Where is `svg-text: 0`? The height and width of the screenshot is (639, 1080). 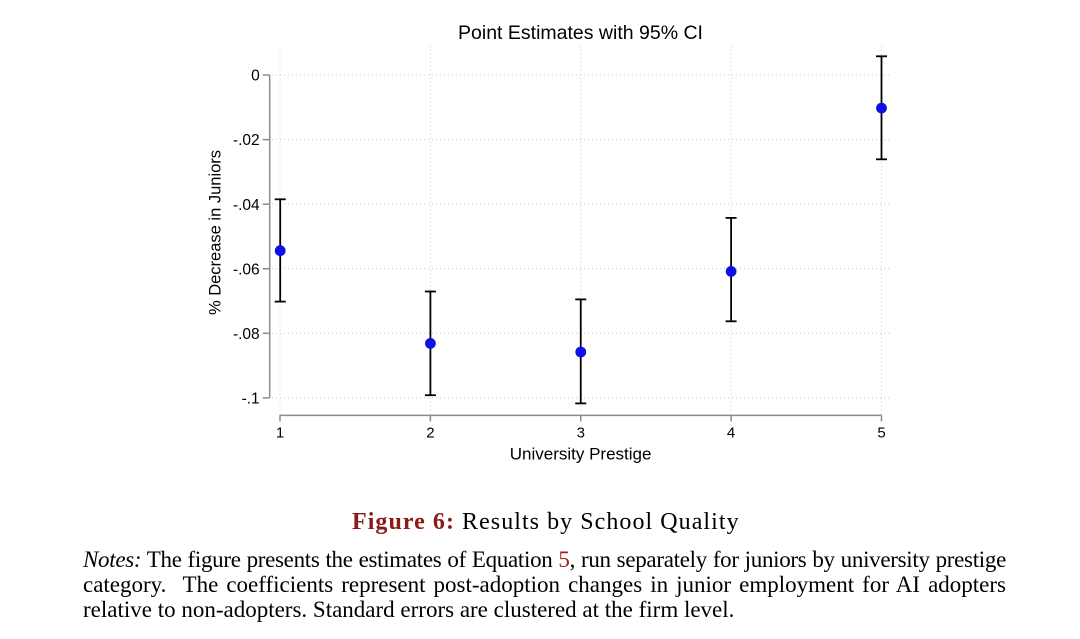
svg-text: 0 is located at coordinates (255, 76).